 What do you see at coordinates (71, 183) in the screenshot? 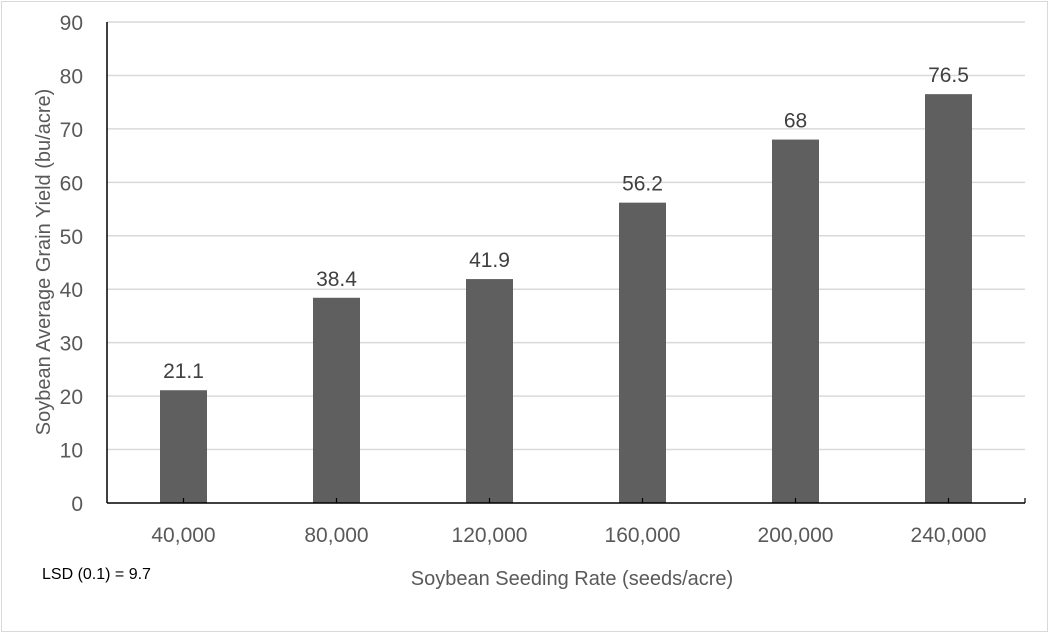
I see `y-tick-label: 60` at bounding box center [71, 183].